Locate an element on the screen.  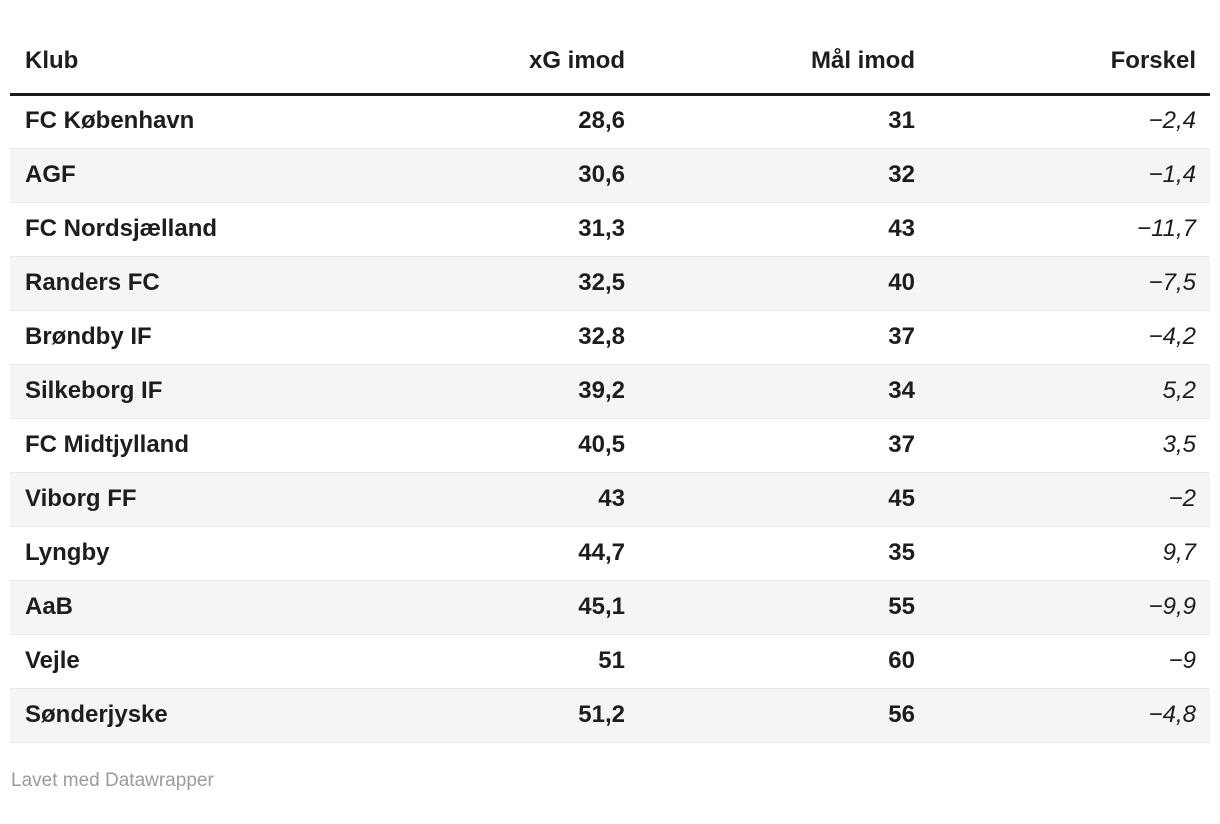
table-row: Viborg FF 43 45 −2 is located at coordinates (610, 499).